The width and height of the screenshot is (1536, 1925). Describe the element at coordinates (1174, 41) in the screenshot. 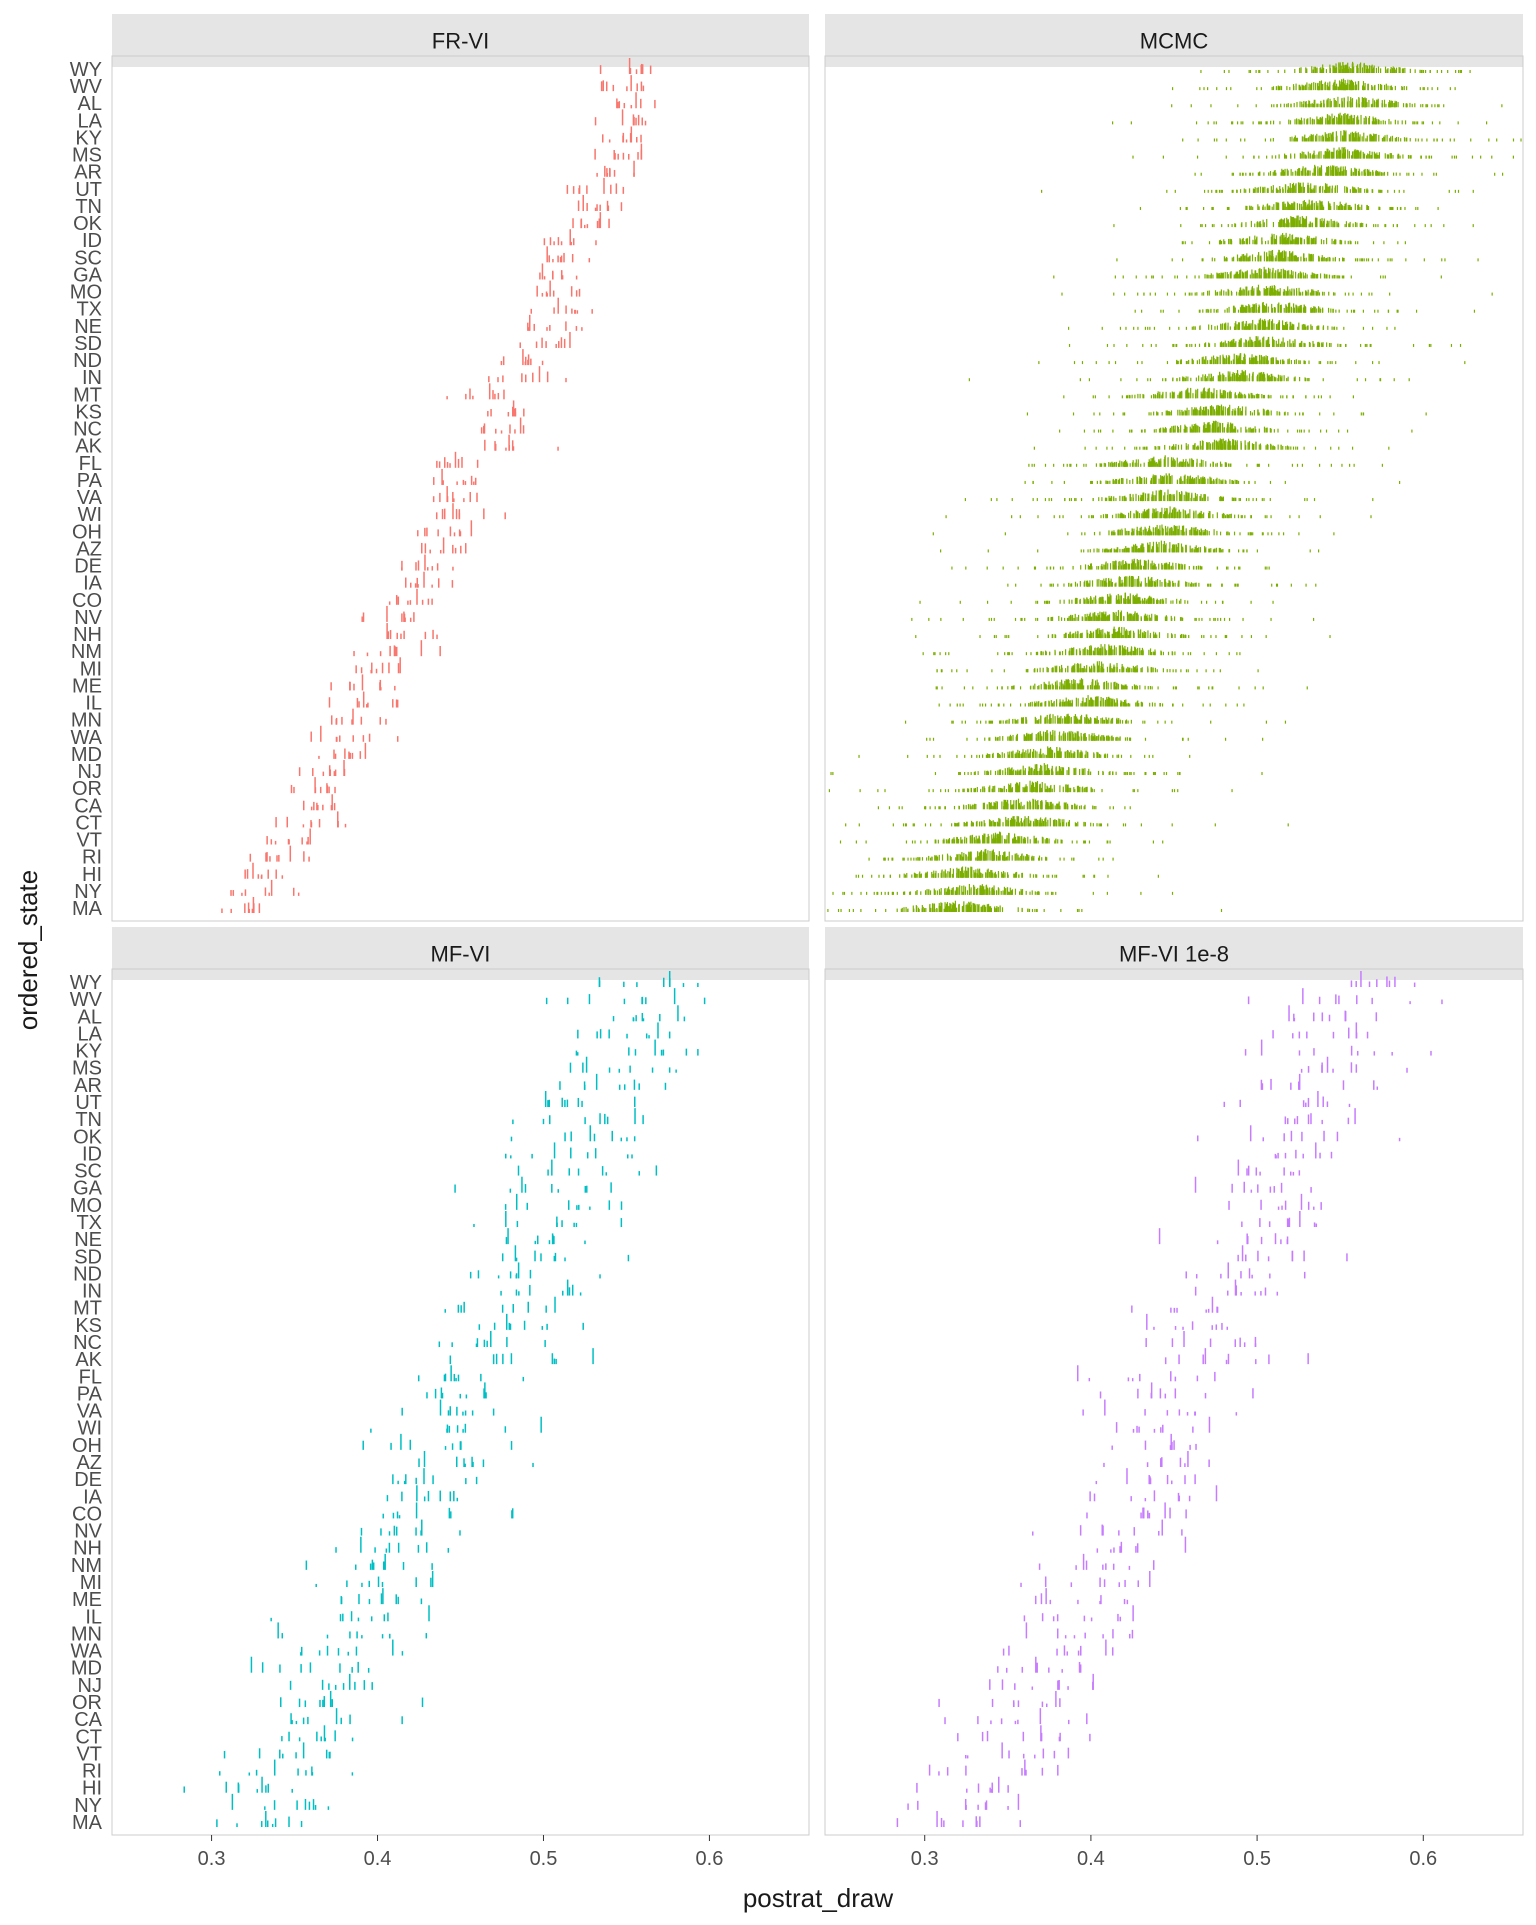

I see `panel-title: MCMC` at that location.